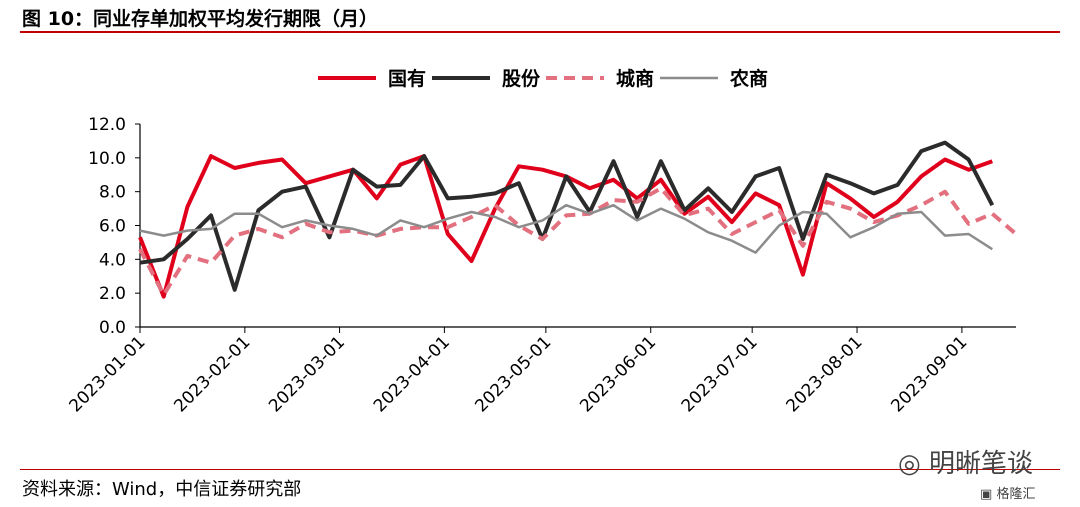 Image resolution: width=1080 pixels, height=507 pixels. Describe the element at coordinates (720, 374) in the screenshot. I see `x-tick-label: 2023-07-01` at that location.